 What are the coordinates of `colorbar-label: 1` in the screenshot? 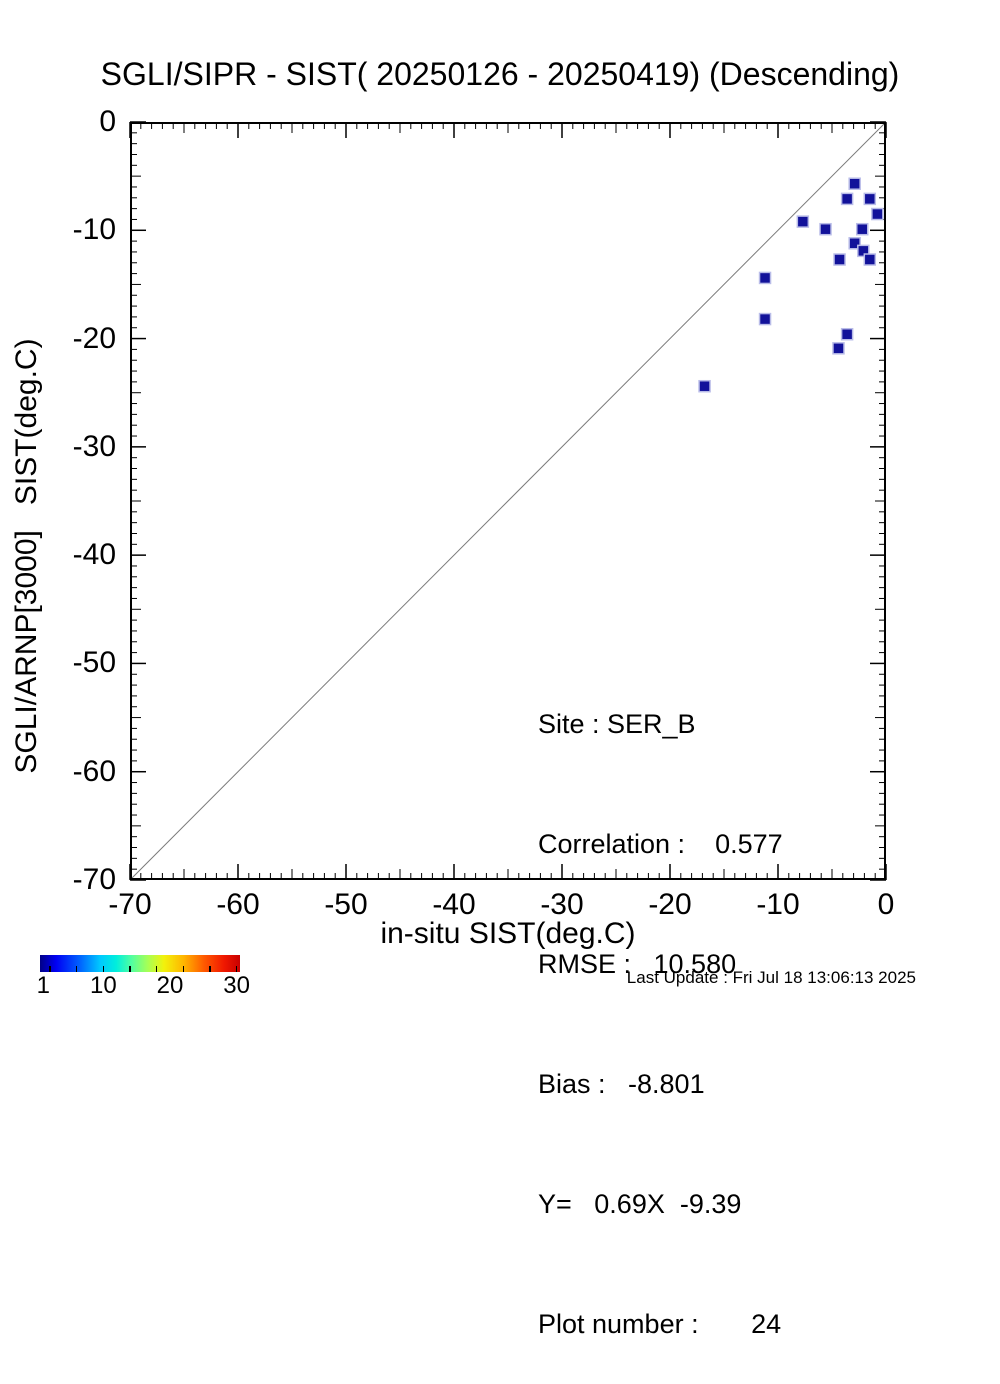 It's located at (43, 985).